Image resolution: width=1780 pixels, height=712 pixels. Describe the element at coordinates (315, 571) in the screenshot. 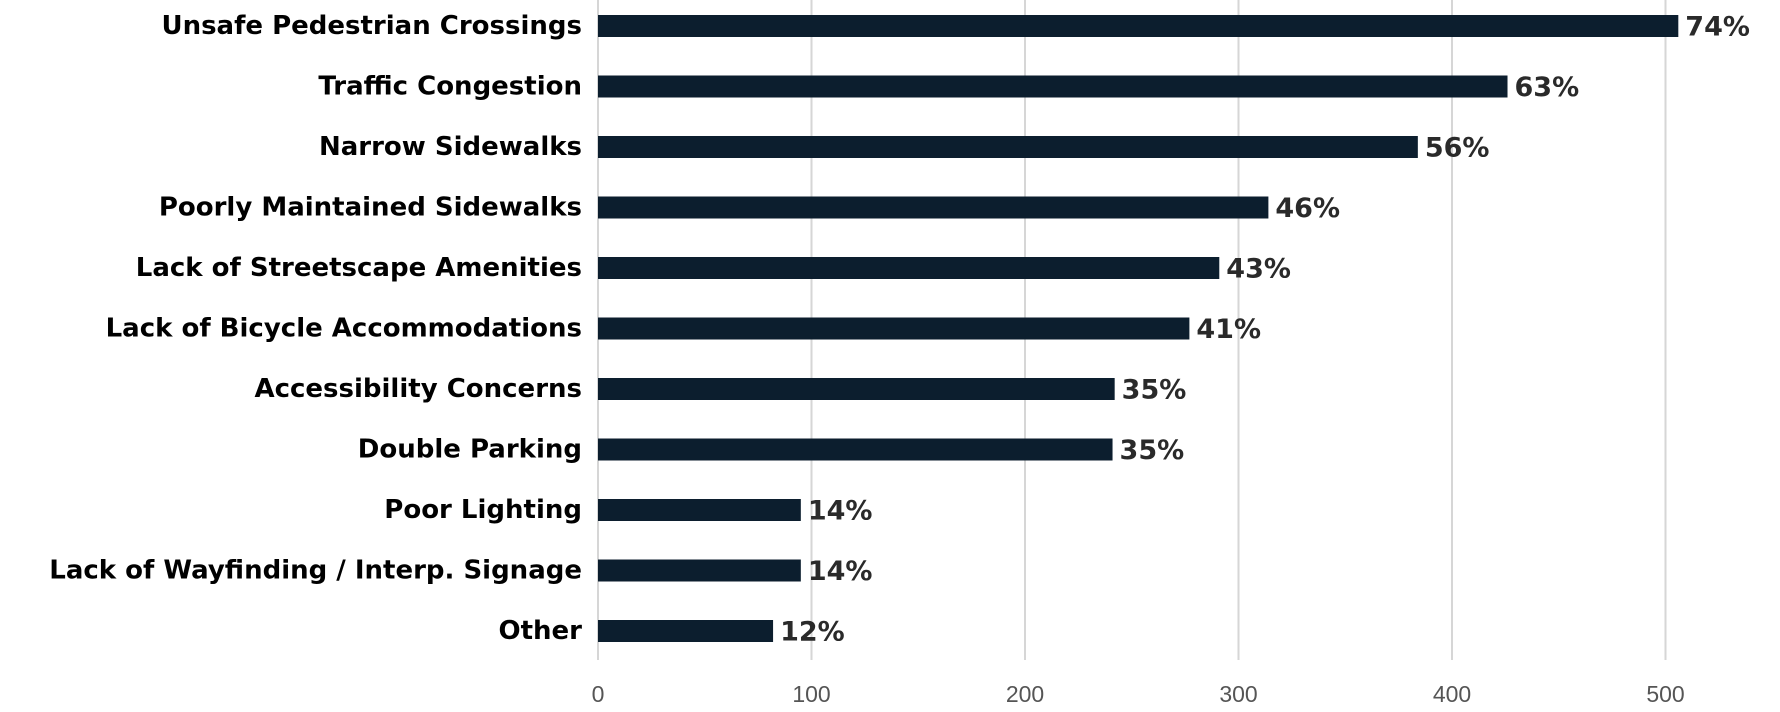

I see `category-label: Lack of Wayfinding / Interp. Signage` at that location.